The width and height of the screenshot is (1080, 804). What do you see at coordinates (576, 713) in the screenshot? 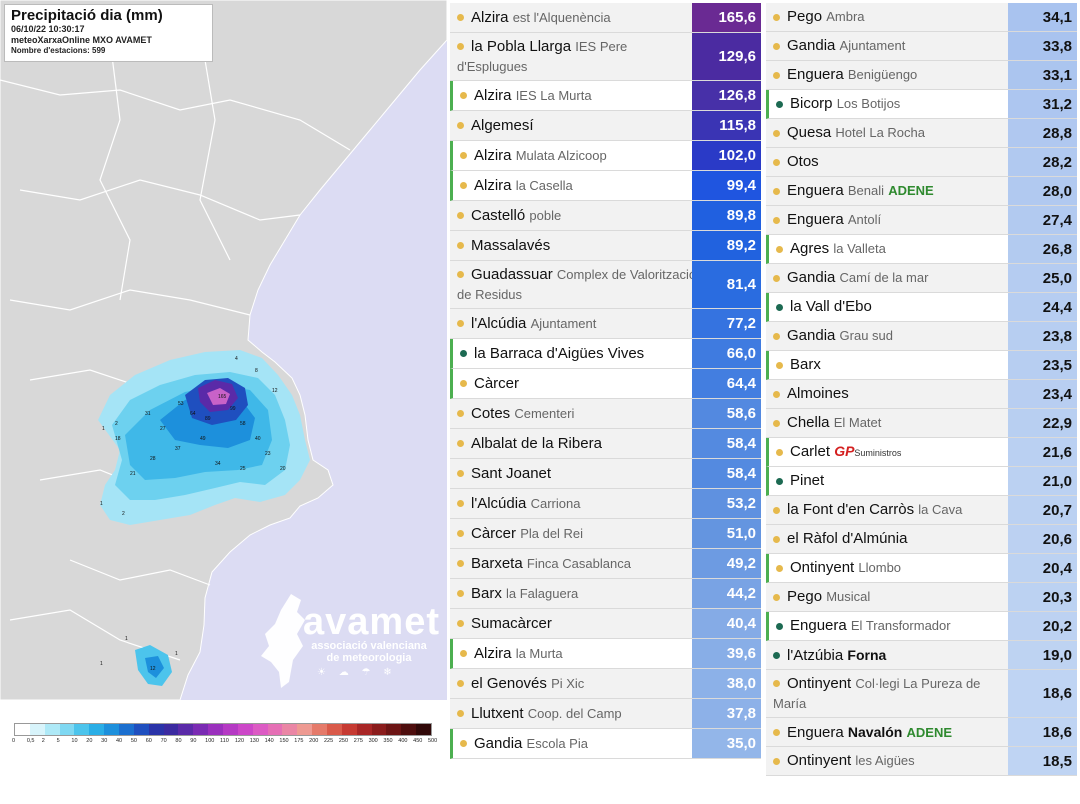
I see `station-name-cell: Llutxent Coop. del Camp` at bounding box center [576, 713].